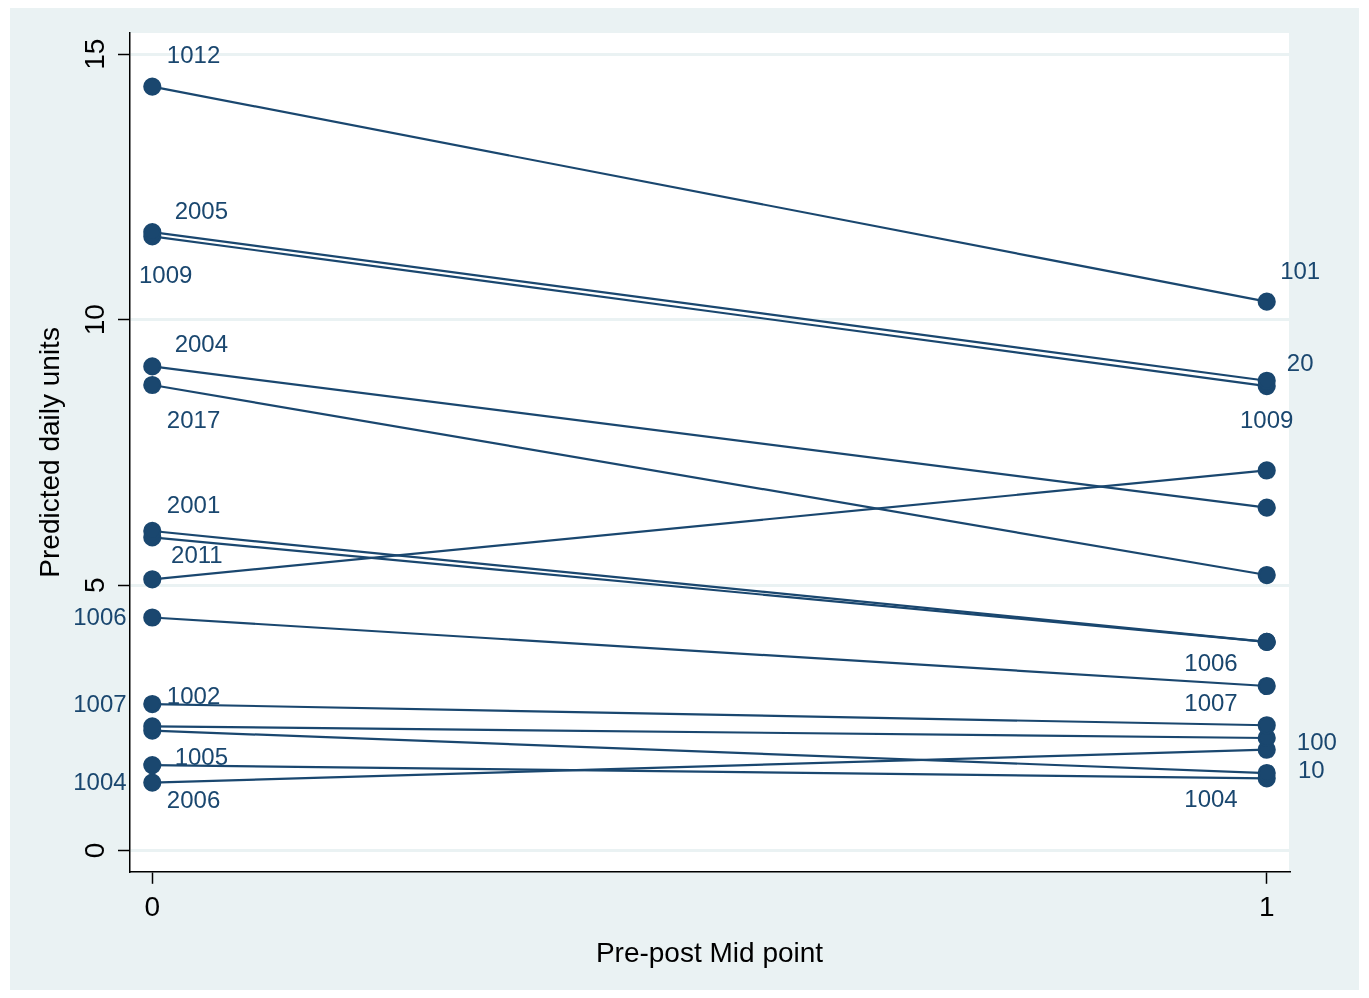  Describe the element at coordinates (100, 703) in the screenshot. I see `text: 1007` at that location.